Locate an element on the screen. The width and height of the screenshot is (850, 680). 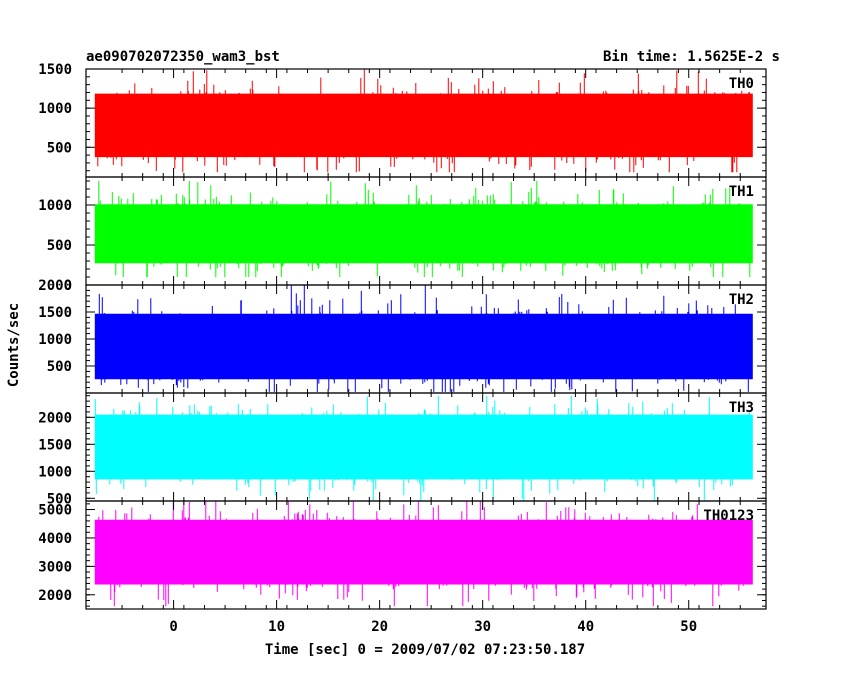
x-tick-label: 10 is located at coordinates (276, 627).